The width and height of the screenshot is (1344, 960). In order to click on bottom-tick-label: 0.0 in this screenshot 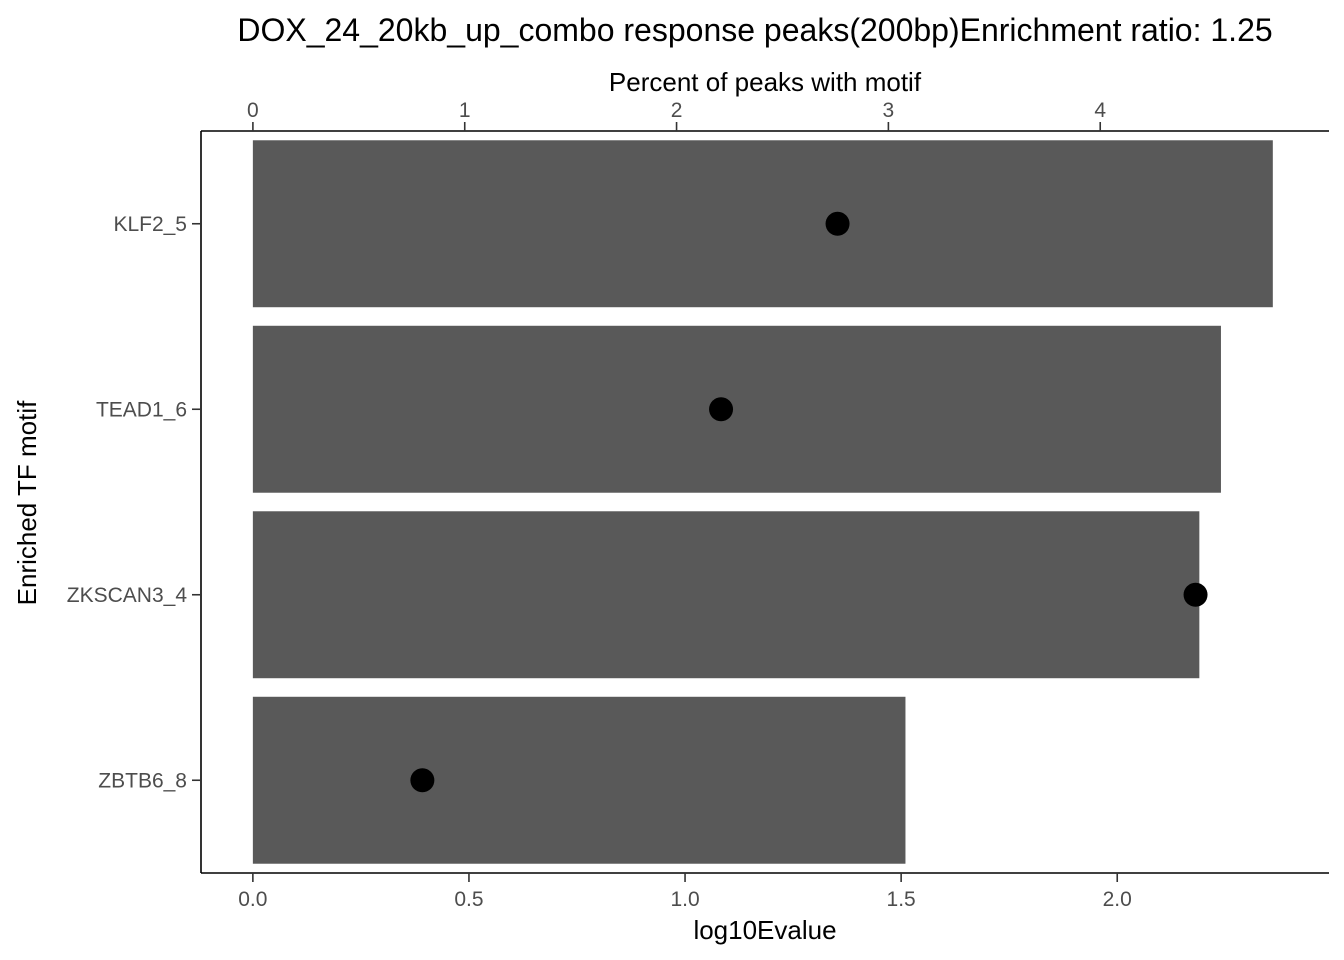, I will do `click(252, 899)`.